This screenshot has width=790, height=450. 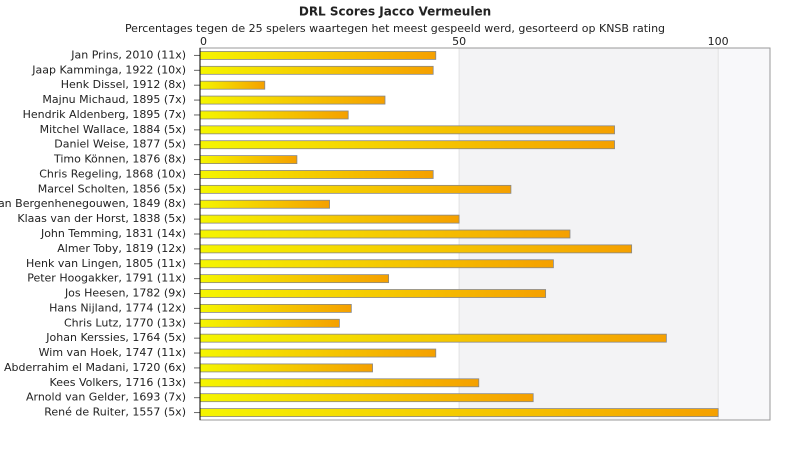 What do you see at coordinates (459, 41) in the screenshot?
I see `x-tick-label: 50` at bounding box center [459, 41].